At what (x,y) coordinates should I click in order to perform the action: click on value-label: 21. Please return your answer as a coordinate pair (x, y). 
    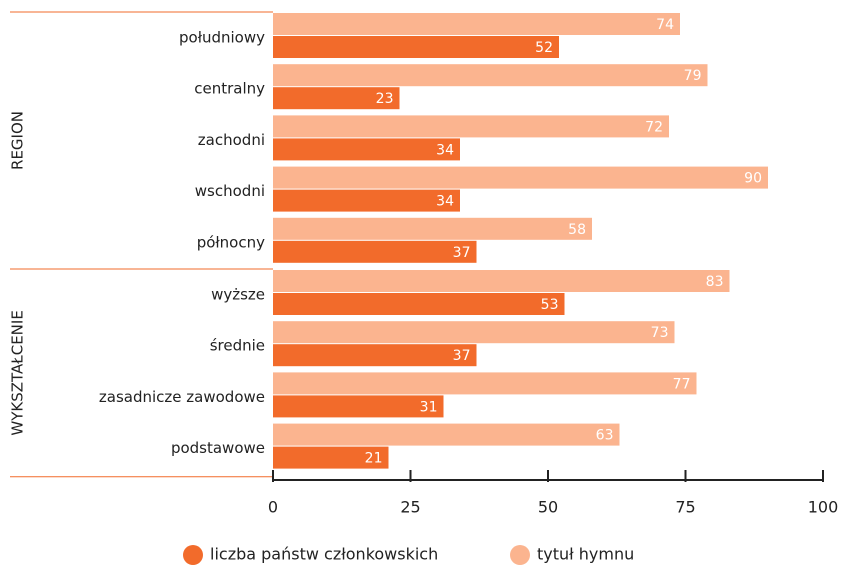
    Looking at the image, I should click on (374, 459).